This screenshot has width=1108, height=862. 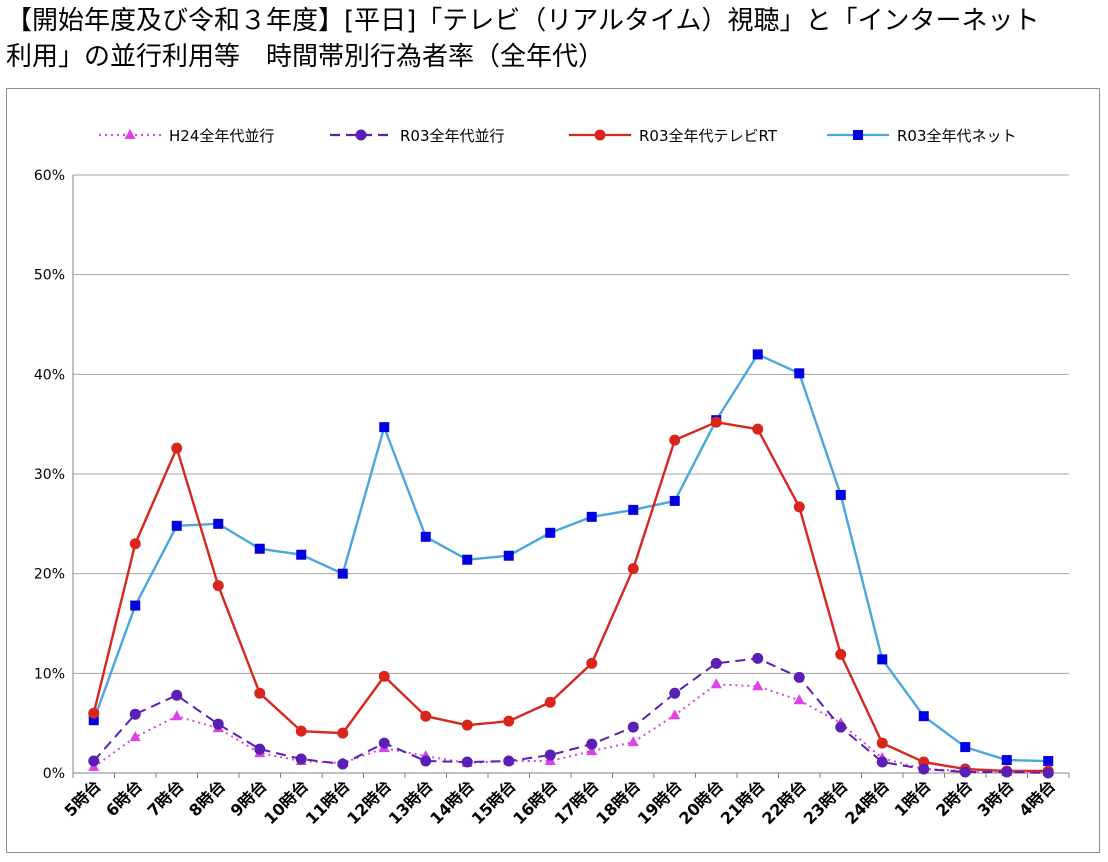 I want to click on y-tick-label: 0%, so click(x=54, y=774).